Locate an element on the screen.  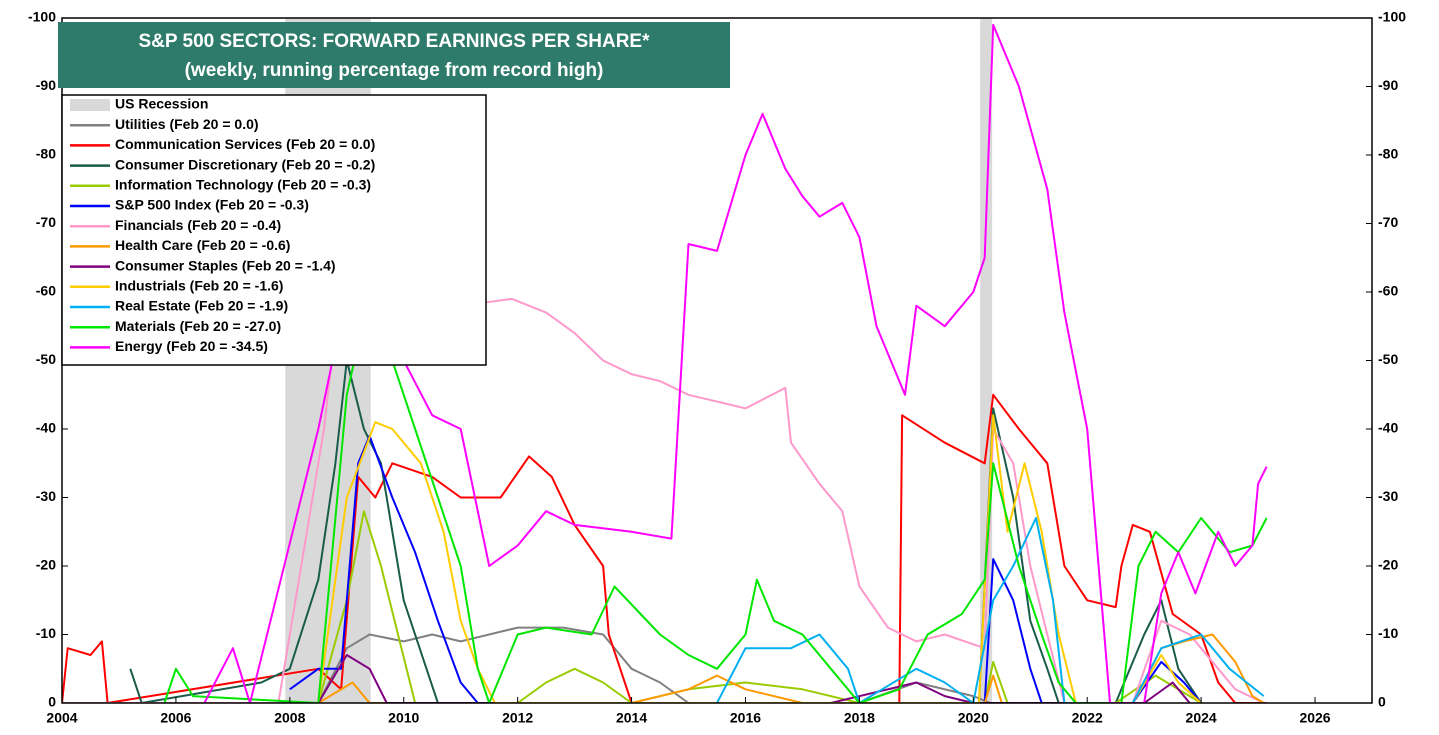
y2-tick-label: -70 is located at coordinates (1388, 222).